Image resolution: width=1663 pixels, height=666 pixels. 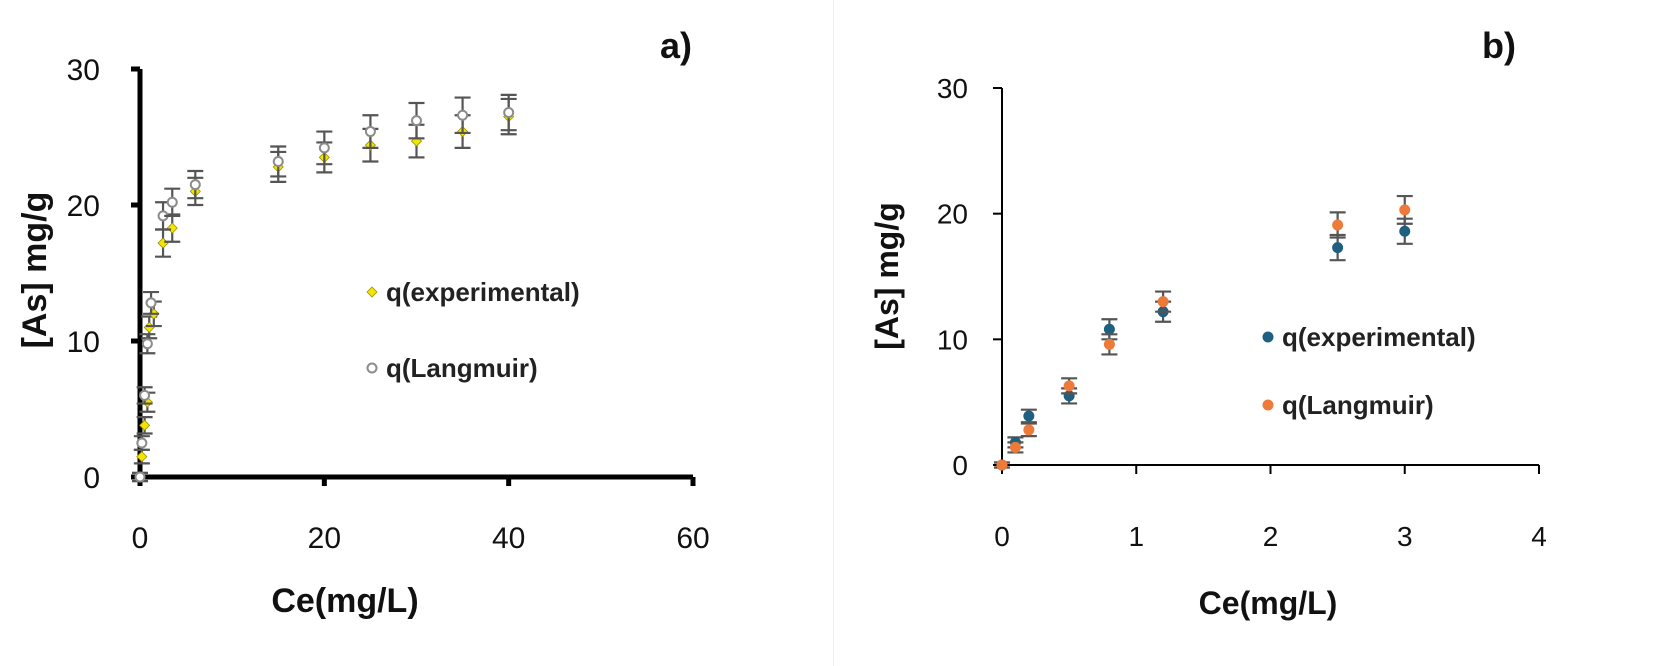 What do you see at coordinates (960, 465) in the screenshot?
I see `y-tick-label-b: 0` at bounding box center [960, 465].